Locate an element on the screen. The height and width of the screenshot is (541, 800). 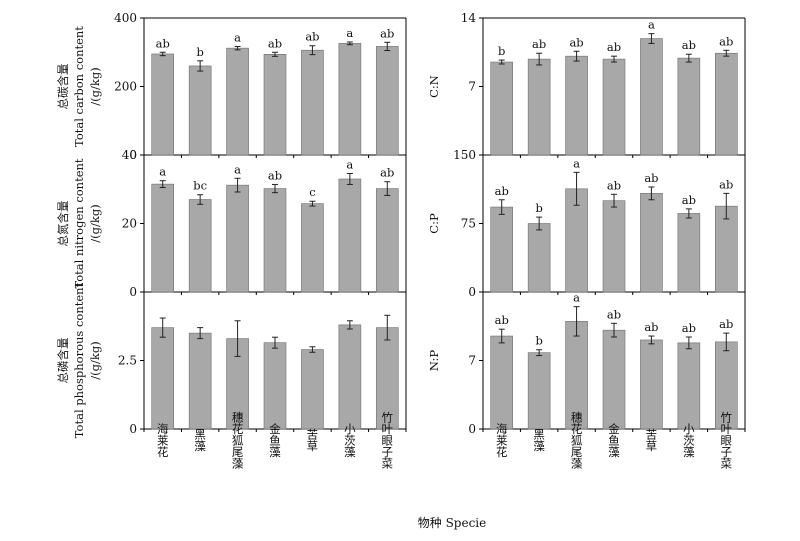
y-axis-title: 总碳含量 is located at coordinates (63, 87).